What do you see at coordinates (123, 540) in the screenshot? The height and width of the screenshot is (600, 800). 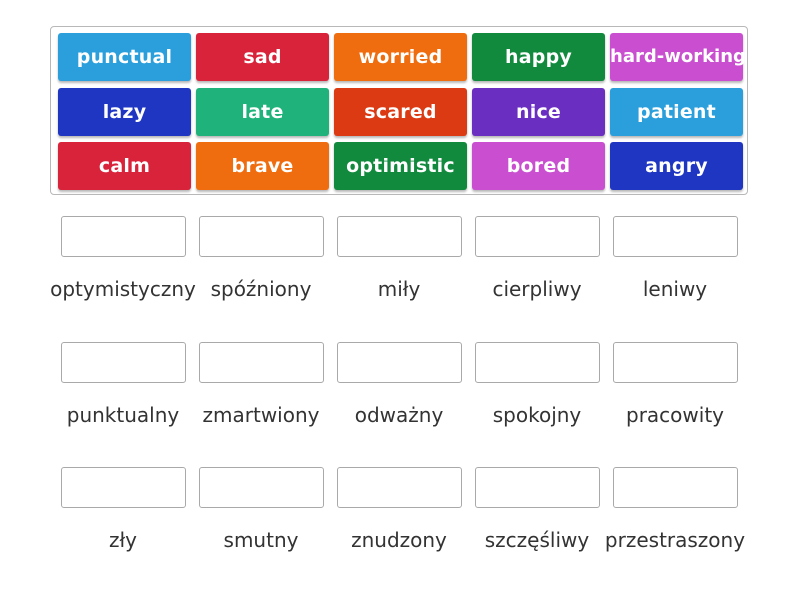 I see `target-label: zły` at bounding box center [123, 540].